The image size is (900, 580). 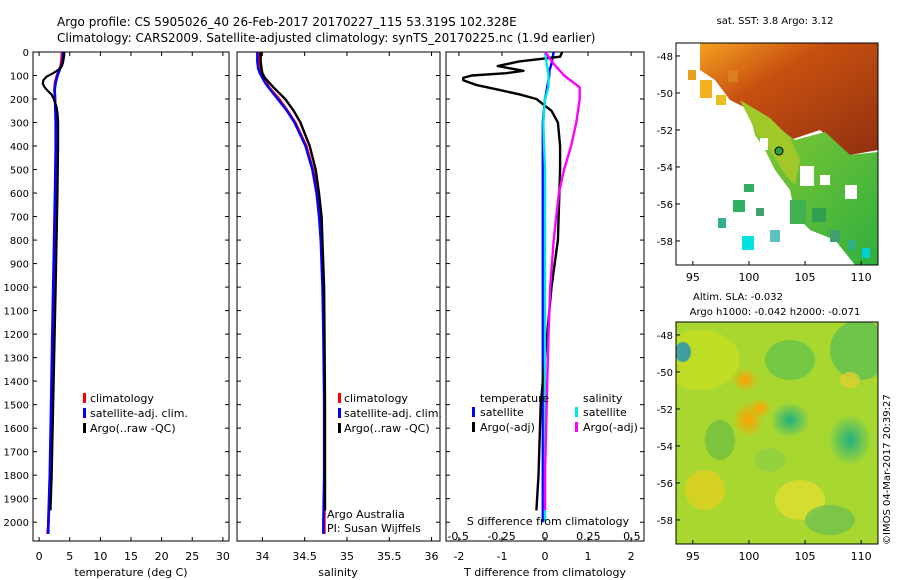 What do you see at coordinates (457, 536) in the screenshot?
I see `x-top-tick-label: -0.5` at bounding box center [457, 536].